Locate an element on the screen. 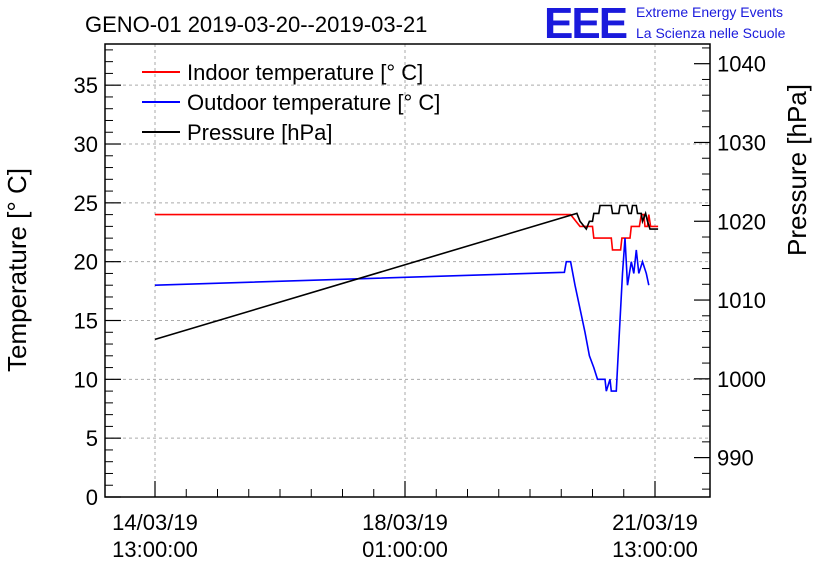  left-y-tick-label: 25 is located at coordinates (86, 203).